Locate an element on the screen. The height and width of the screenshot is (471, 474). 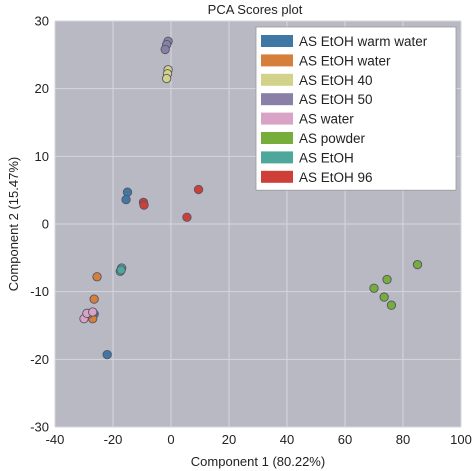
legend-label: AS EtOH warm water is located at coordinates (363, 41).